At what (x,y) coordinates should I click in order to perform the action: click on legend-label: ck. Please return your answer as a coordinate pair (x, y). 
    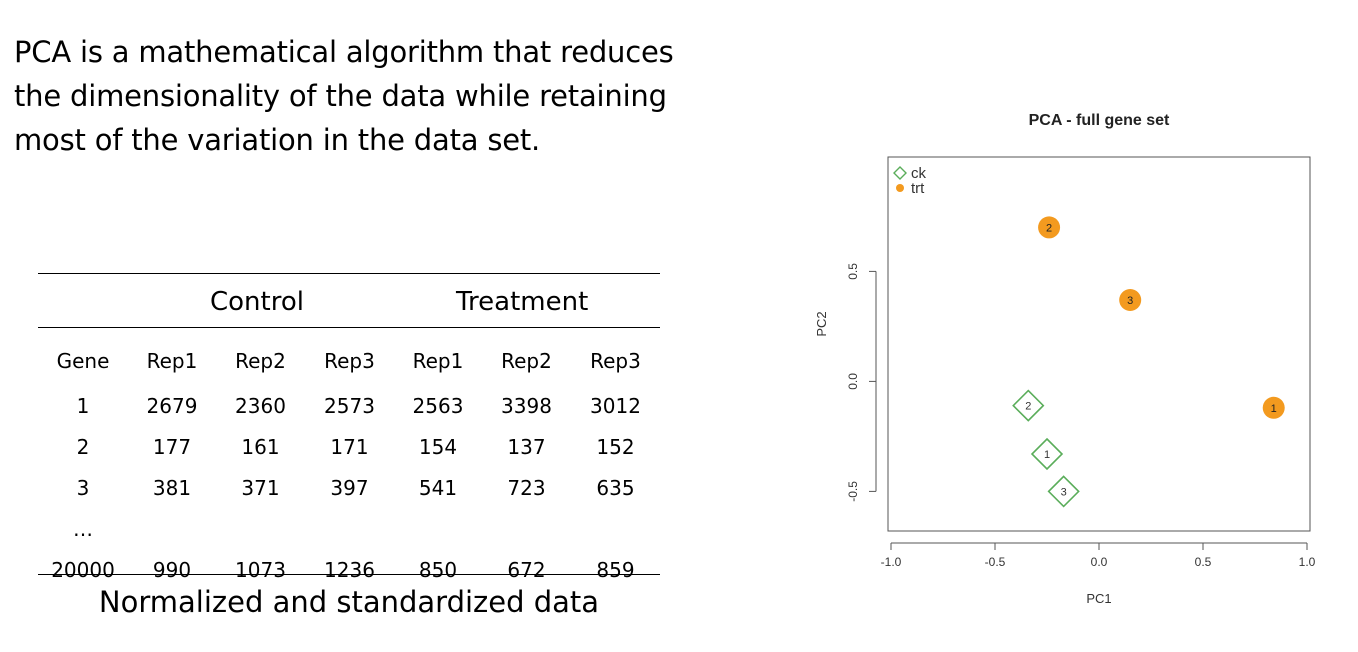
    Looking at the image, I should click on (919, 173).